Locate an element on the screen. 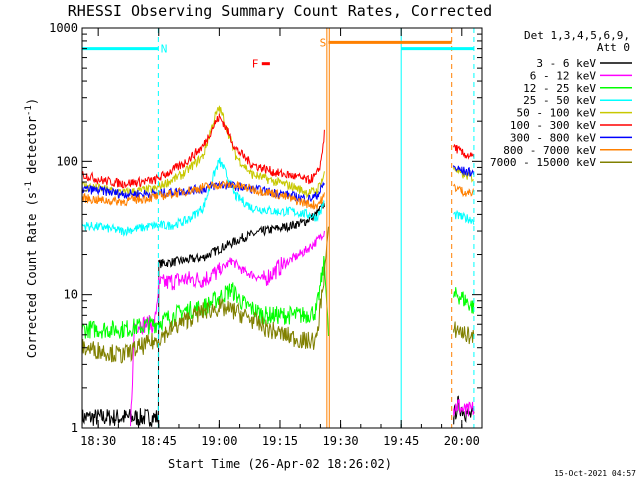 The height and width of the screenshot is (480, 640). legend-label-0: 3 - 6 keV is located at coordinates (566, 63).